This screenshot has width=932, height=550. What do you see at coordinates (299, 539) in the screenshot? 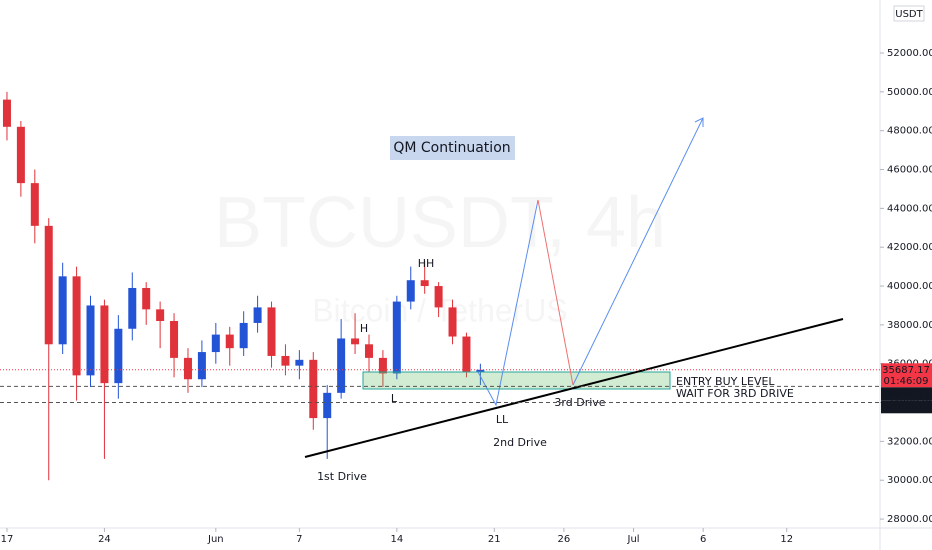
I see `x-tick-label: 7` at bounding box center [299, 539].